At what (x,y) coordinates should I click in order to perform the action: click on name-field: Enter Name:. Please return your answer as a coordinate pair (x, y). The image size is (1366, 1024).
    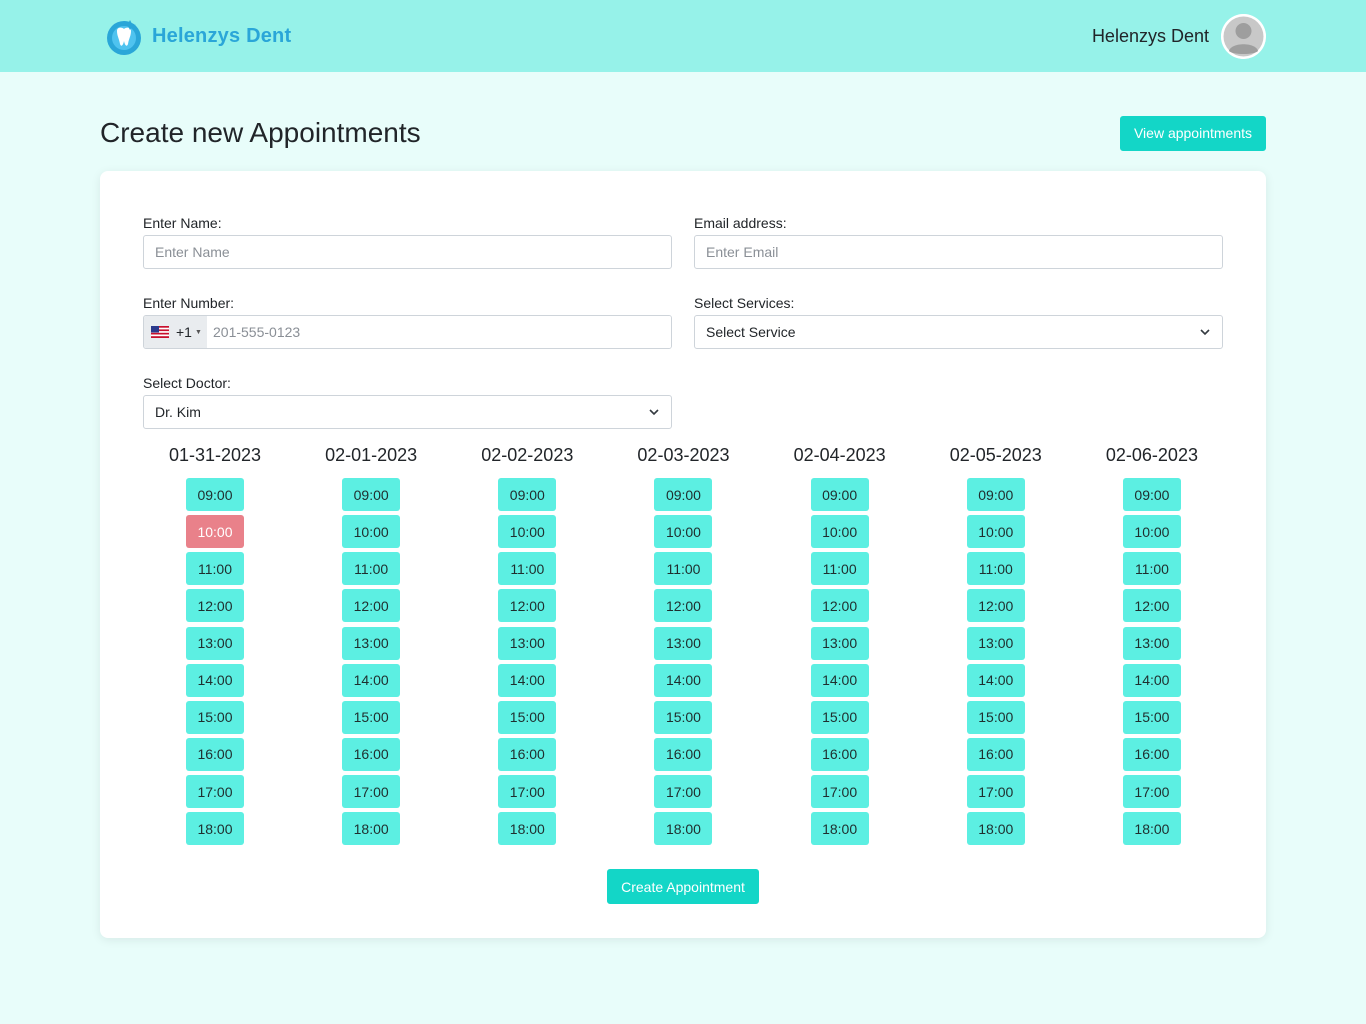
    Looking at the image, I should click on (407, 242).